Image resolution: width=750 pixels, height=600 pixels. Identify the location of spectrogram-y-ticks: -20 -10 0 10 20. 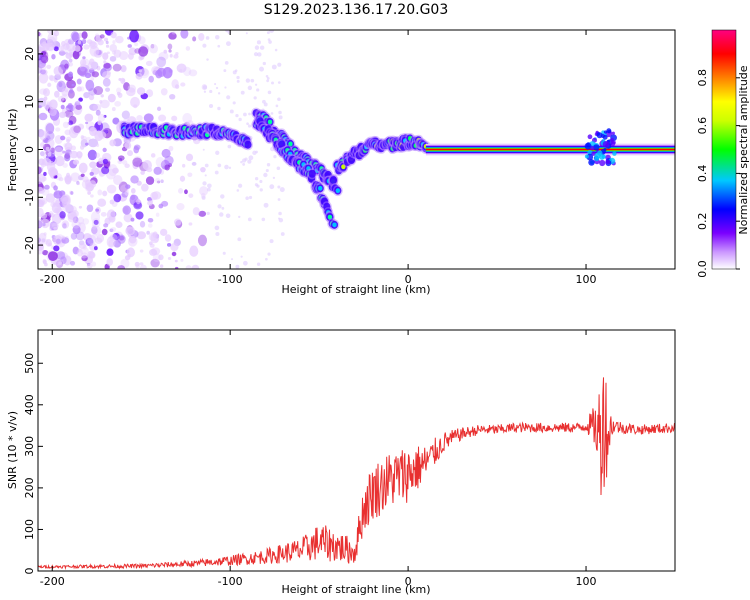
(33, 150).